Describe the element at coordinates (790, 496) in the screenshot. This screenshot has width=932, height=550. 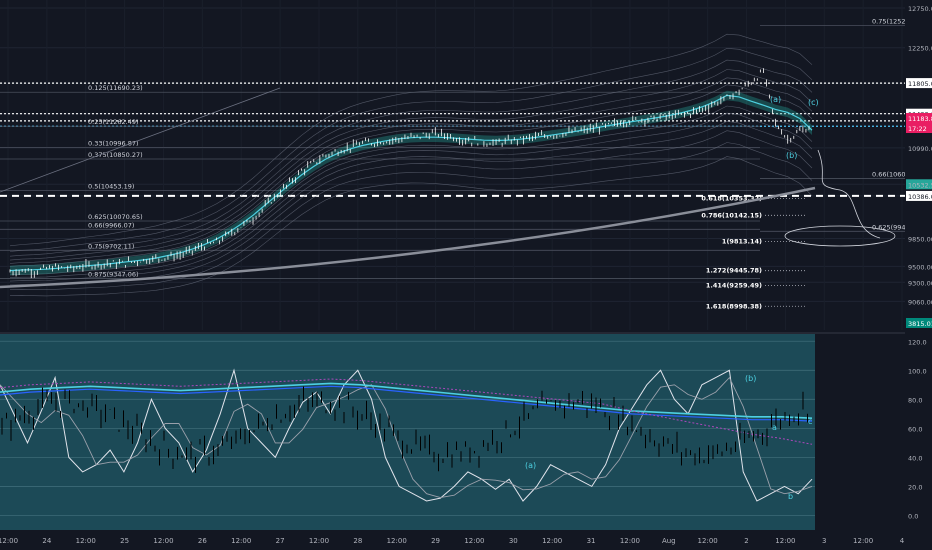
I see `oscillator-wave-label: b` at that location.